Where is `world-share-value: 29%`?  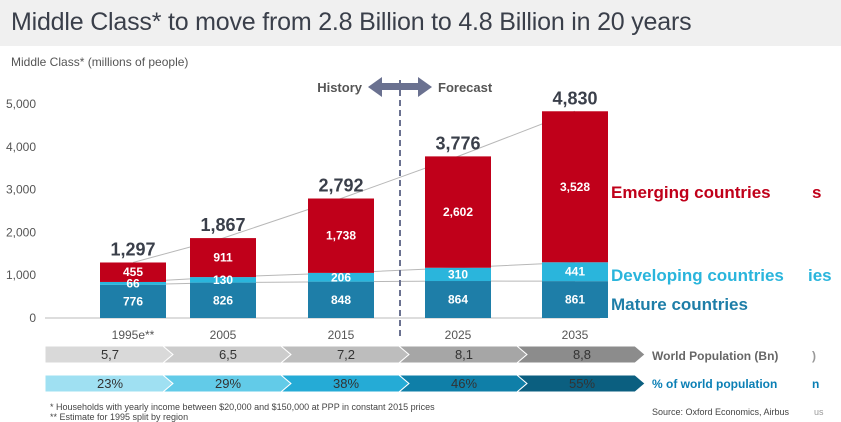
world-share-value: 29% is located at coordinates (228, 383).